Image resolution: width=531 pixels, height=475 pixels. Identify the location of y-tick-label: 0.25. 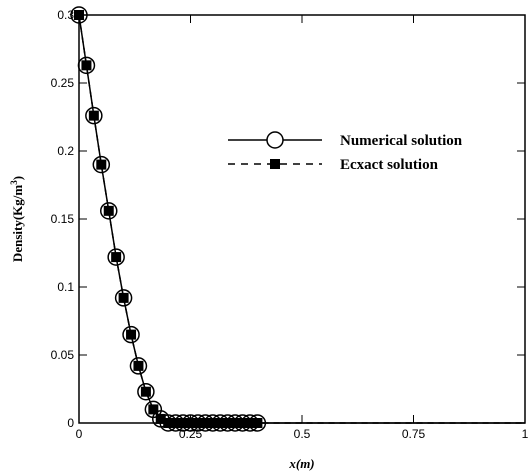
(63, 83).